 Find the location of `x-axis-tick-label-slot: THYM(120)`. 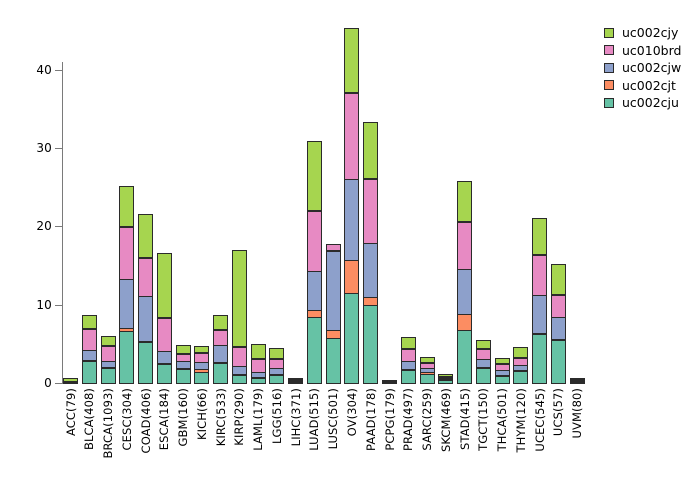

x-axis-tick-label-slot: THYM(120) is located at coordinates (520, 433).